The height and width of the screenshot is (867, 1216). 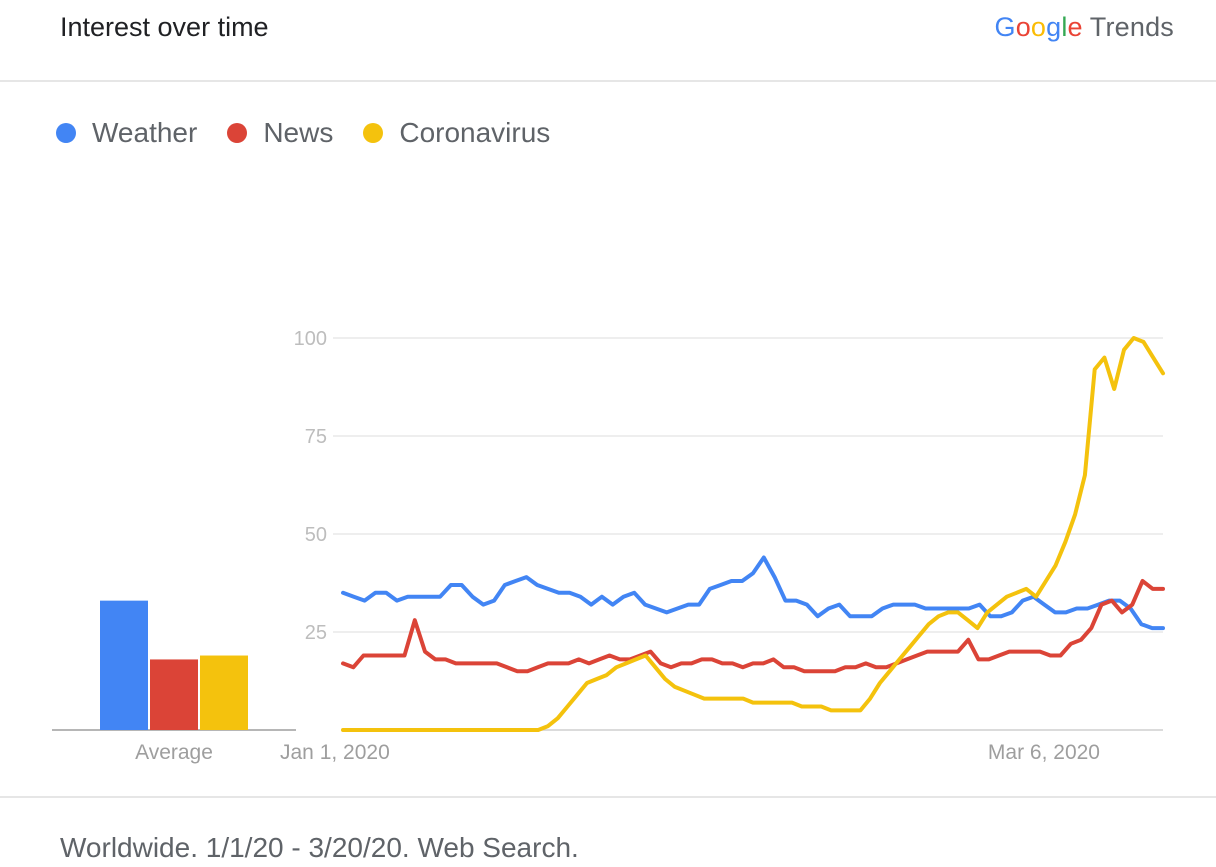 I want to click on average-bar-coronavirus, so click(x=224, y=692).